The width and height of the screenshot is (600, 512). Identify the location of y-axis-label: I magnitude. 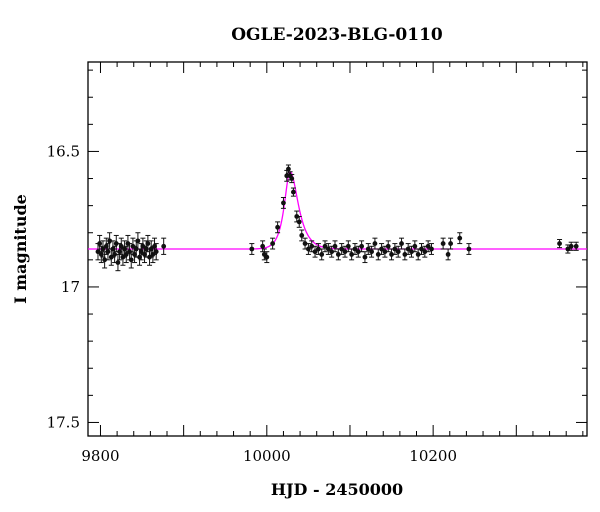
(20, 249).